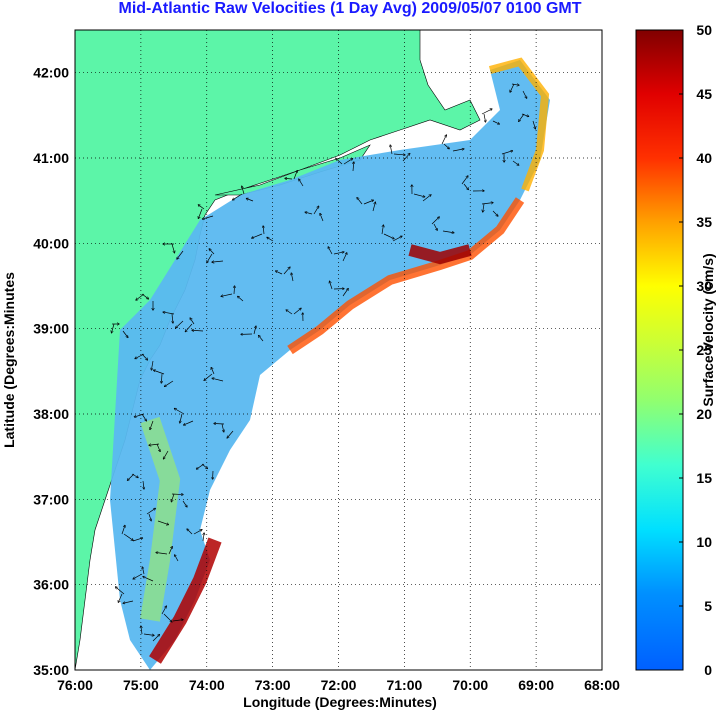 Image resolution: width=724 pixels, height=714 pixels. Describe the element at coordinates (704, 286) in the screenshot. I see `colorbar-tick-label: 30` at that location.